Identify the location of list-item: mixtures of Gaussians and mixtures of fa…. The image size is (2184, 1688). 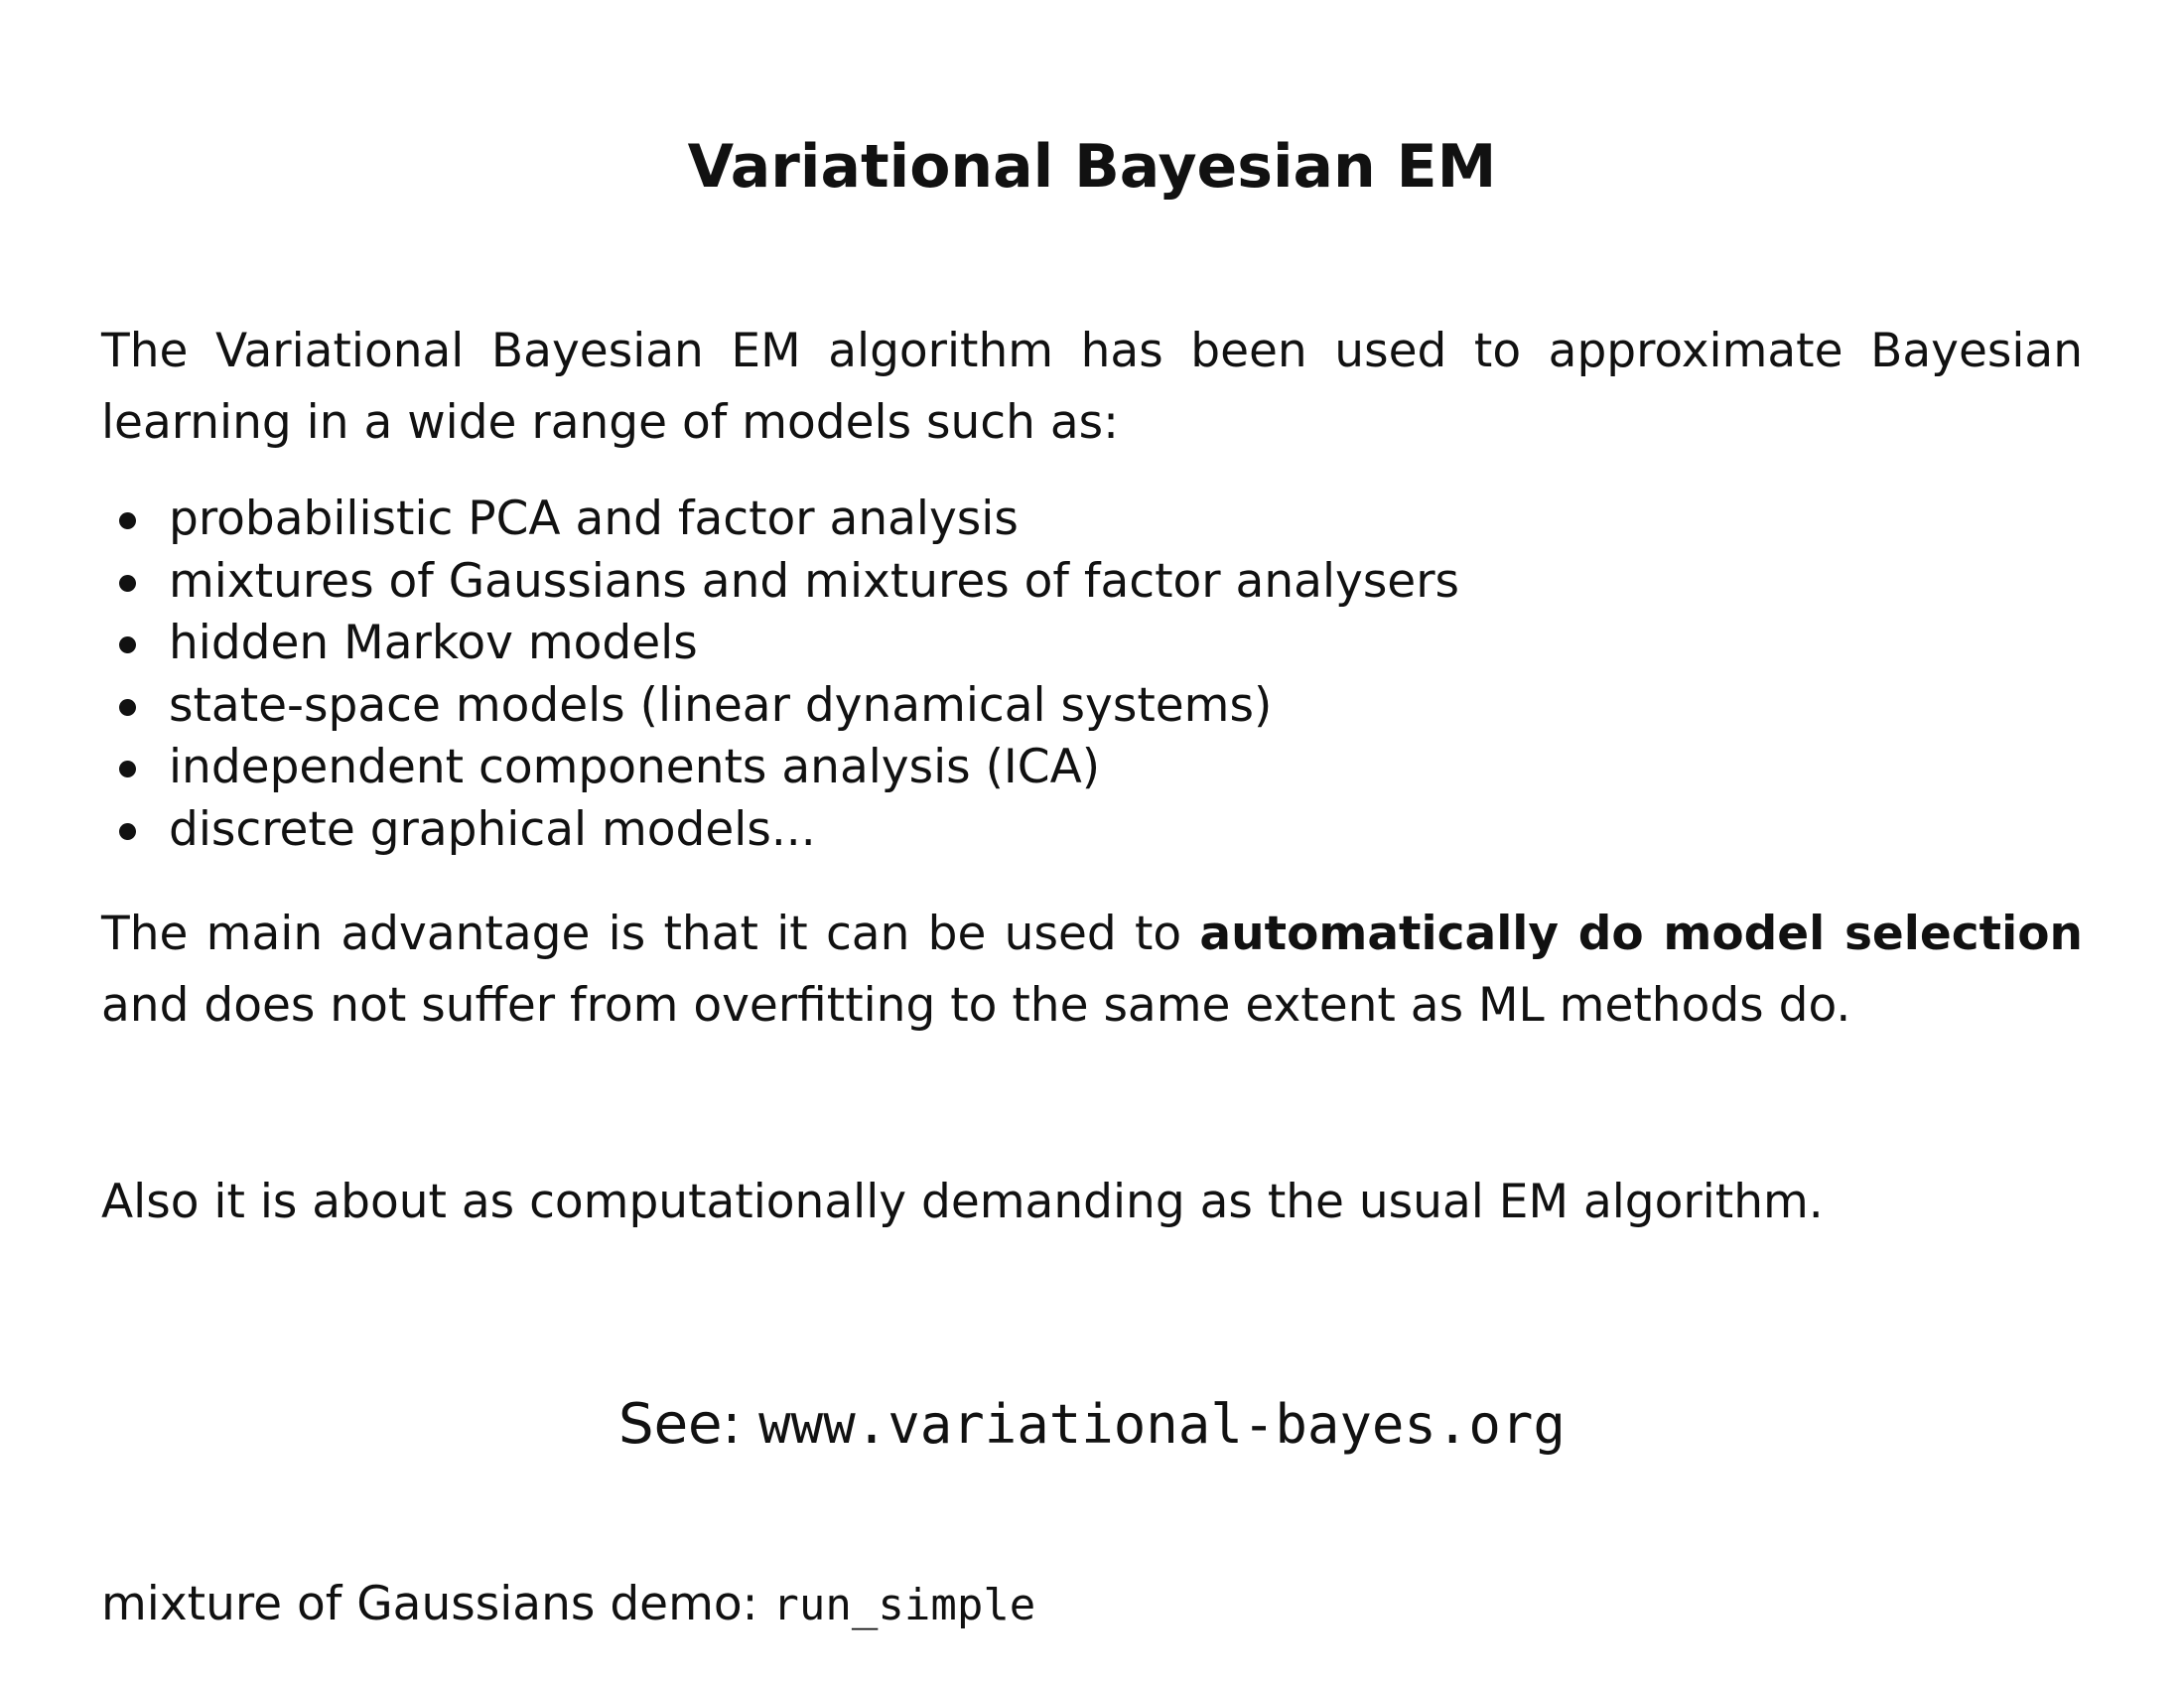
(1092, 582).